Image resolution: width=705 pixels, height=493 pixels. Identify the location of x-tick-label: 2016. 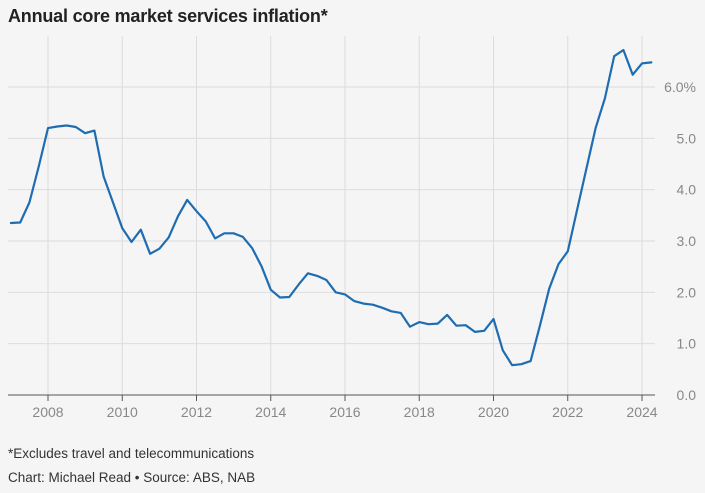
(344, 412).